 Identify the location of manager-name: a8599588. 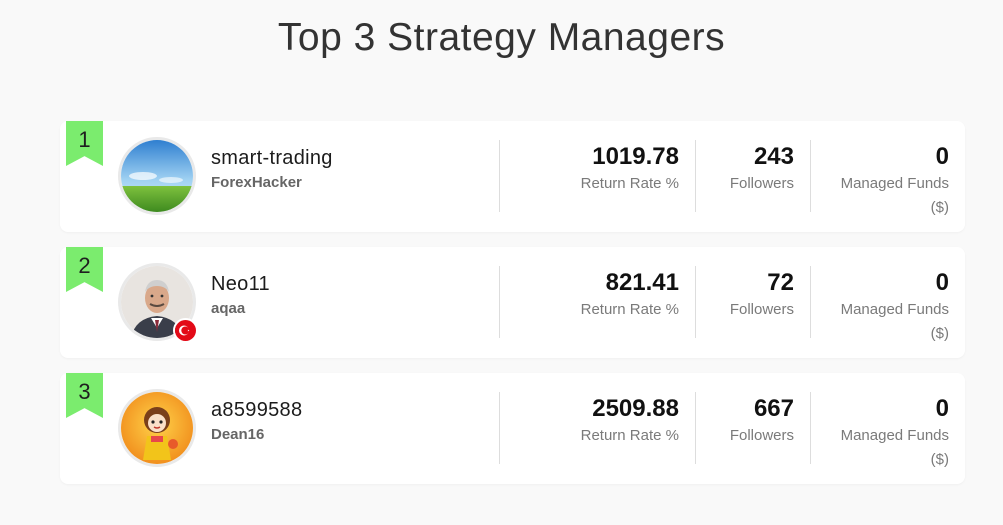
(257, 410).